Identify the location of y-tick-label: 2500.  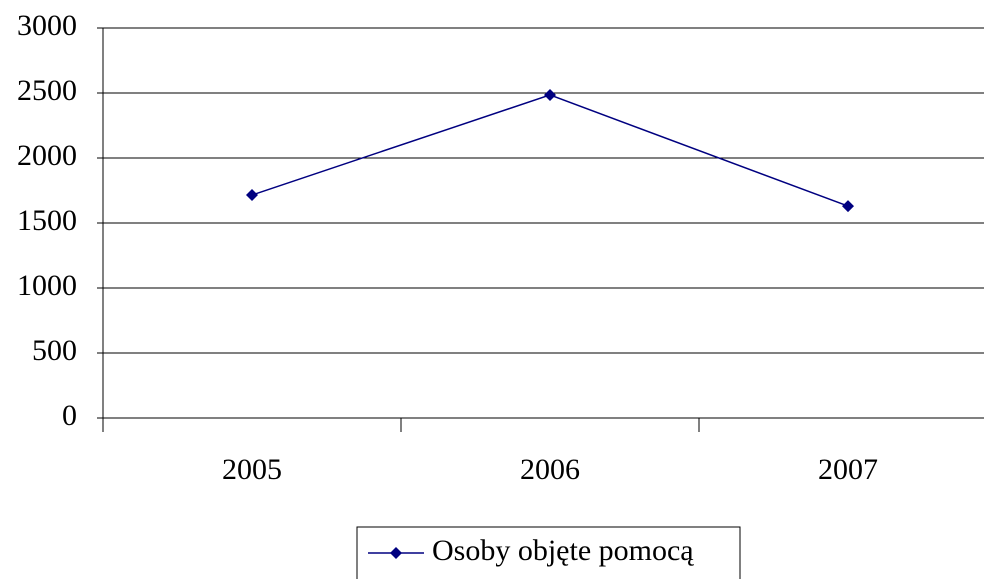
(47, 90).